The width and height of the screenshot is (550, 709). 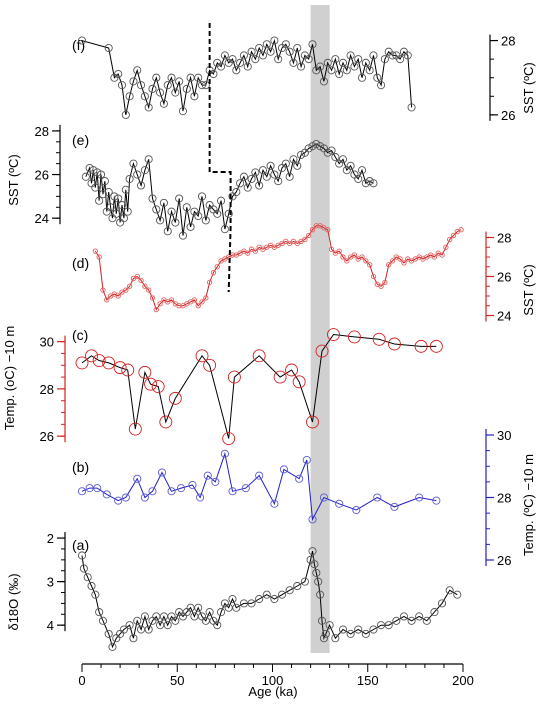 What do you see at coordinates (222, 385) in the screenshot?
I see `panel-c: 26 28 30 Temp. (oC) −10 m (c)` at bounding box center [222, 385].